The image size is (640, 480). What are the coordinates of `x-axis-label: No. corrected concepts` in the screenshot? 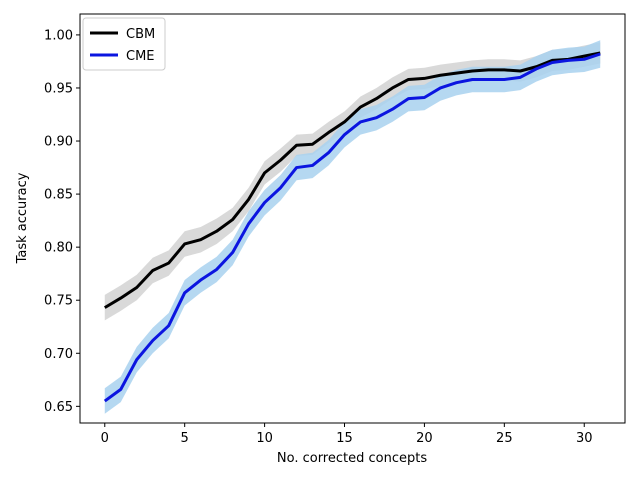 It's located at (352, 458).